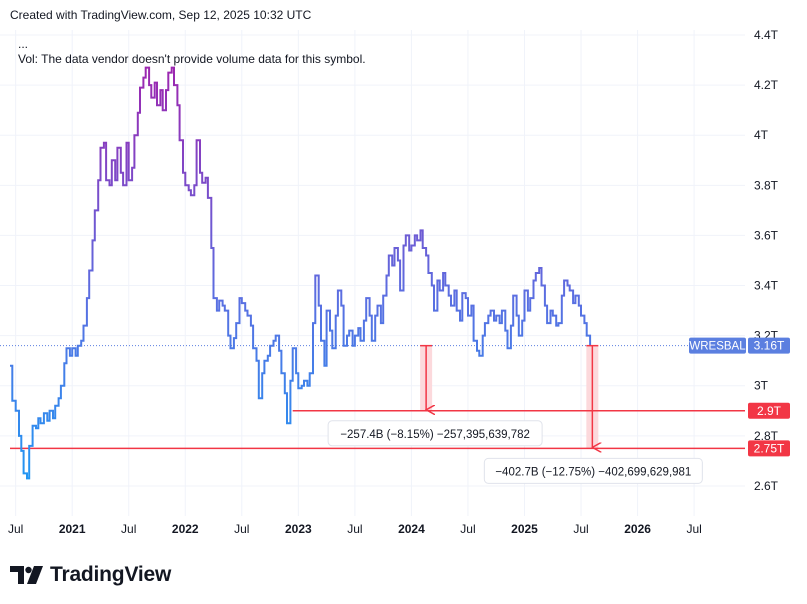 The height and width of the screenshot is (604, 807). I want to click on last-value-price-label: 3.16T, so click(769, 345).